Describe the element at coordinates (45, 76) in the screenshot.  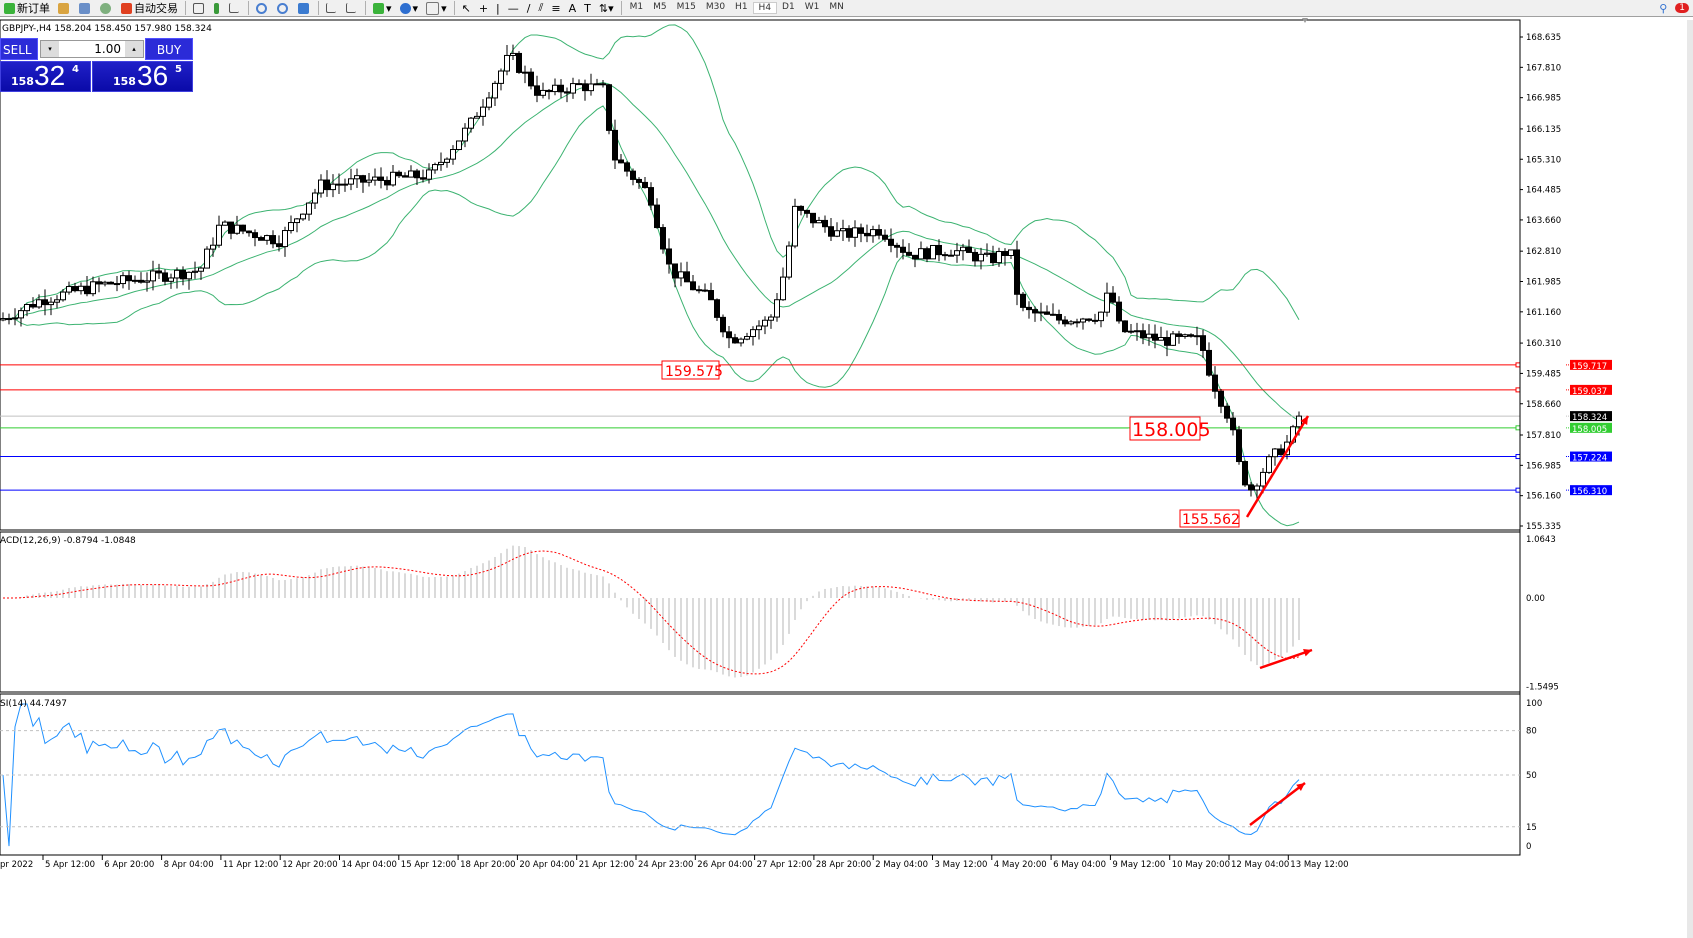
I see `sell-price-button: 158 32 4` at that location.